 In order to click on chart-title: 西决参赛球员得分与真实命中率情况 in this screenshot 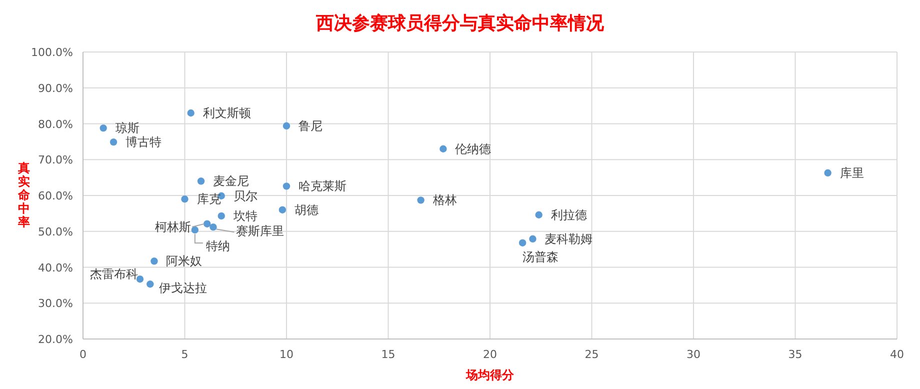, I will do `click(460, 23)`.